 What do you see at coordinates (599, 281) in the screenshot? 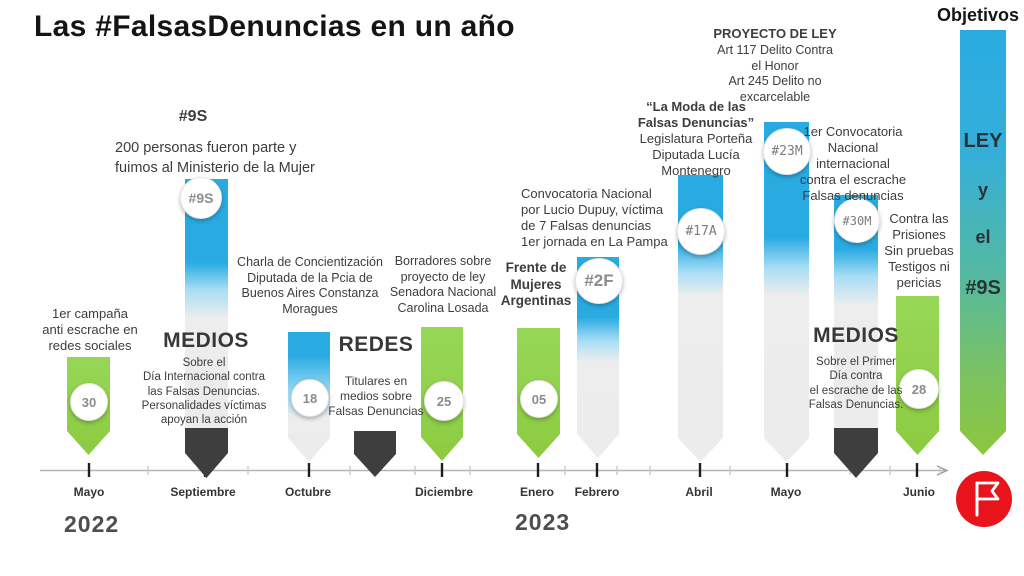
I see `badge-2f: #2F` at bounding box center [599, 281].